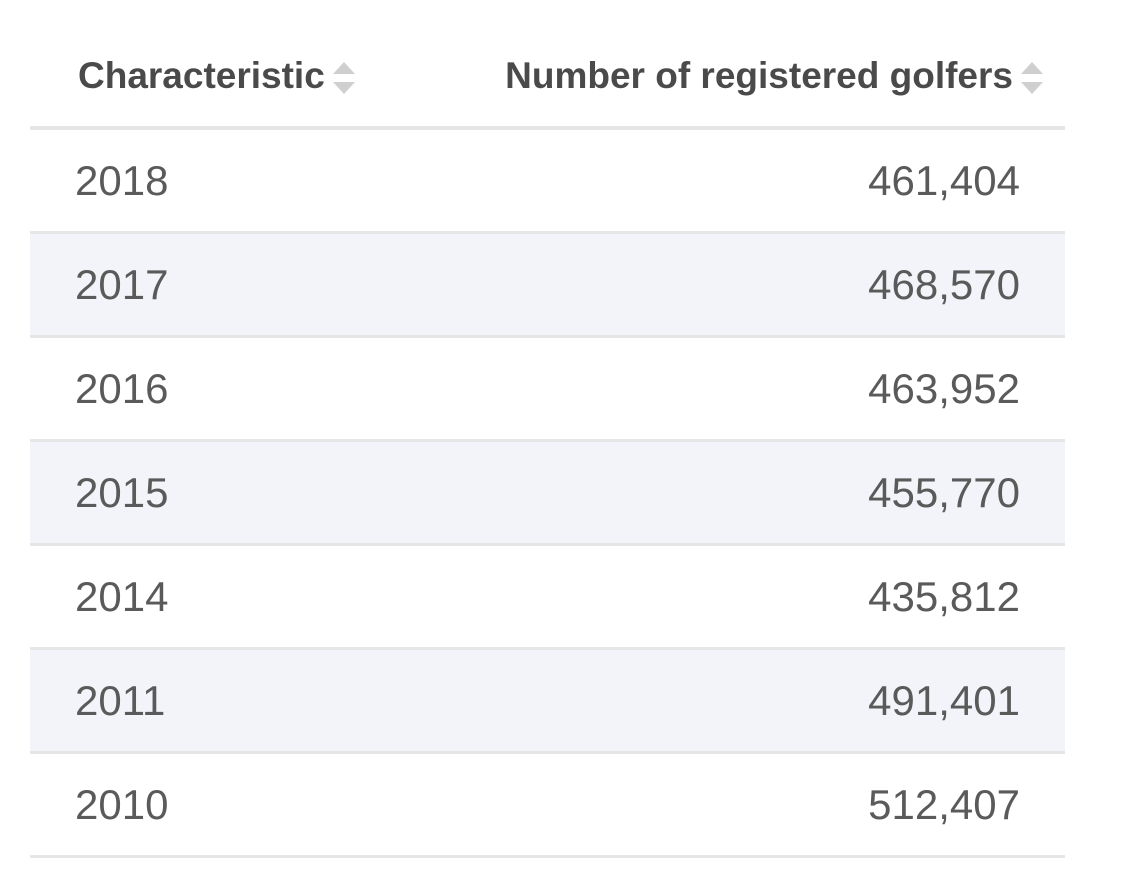  I want to click on cell-year: 2016, so click(244, 389).